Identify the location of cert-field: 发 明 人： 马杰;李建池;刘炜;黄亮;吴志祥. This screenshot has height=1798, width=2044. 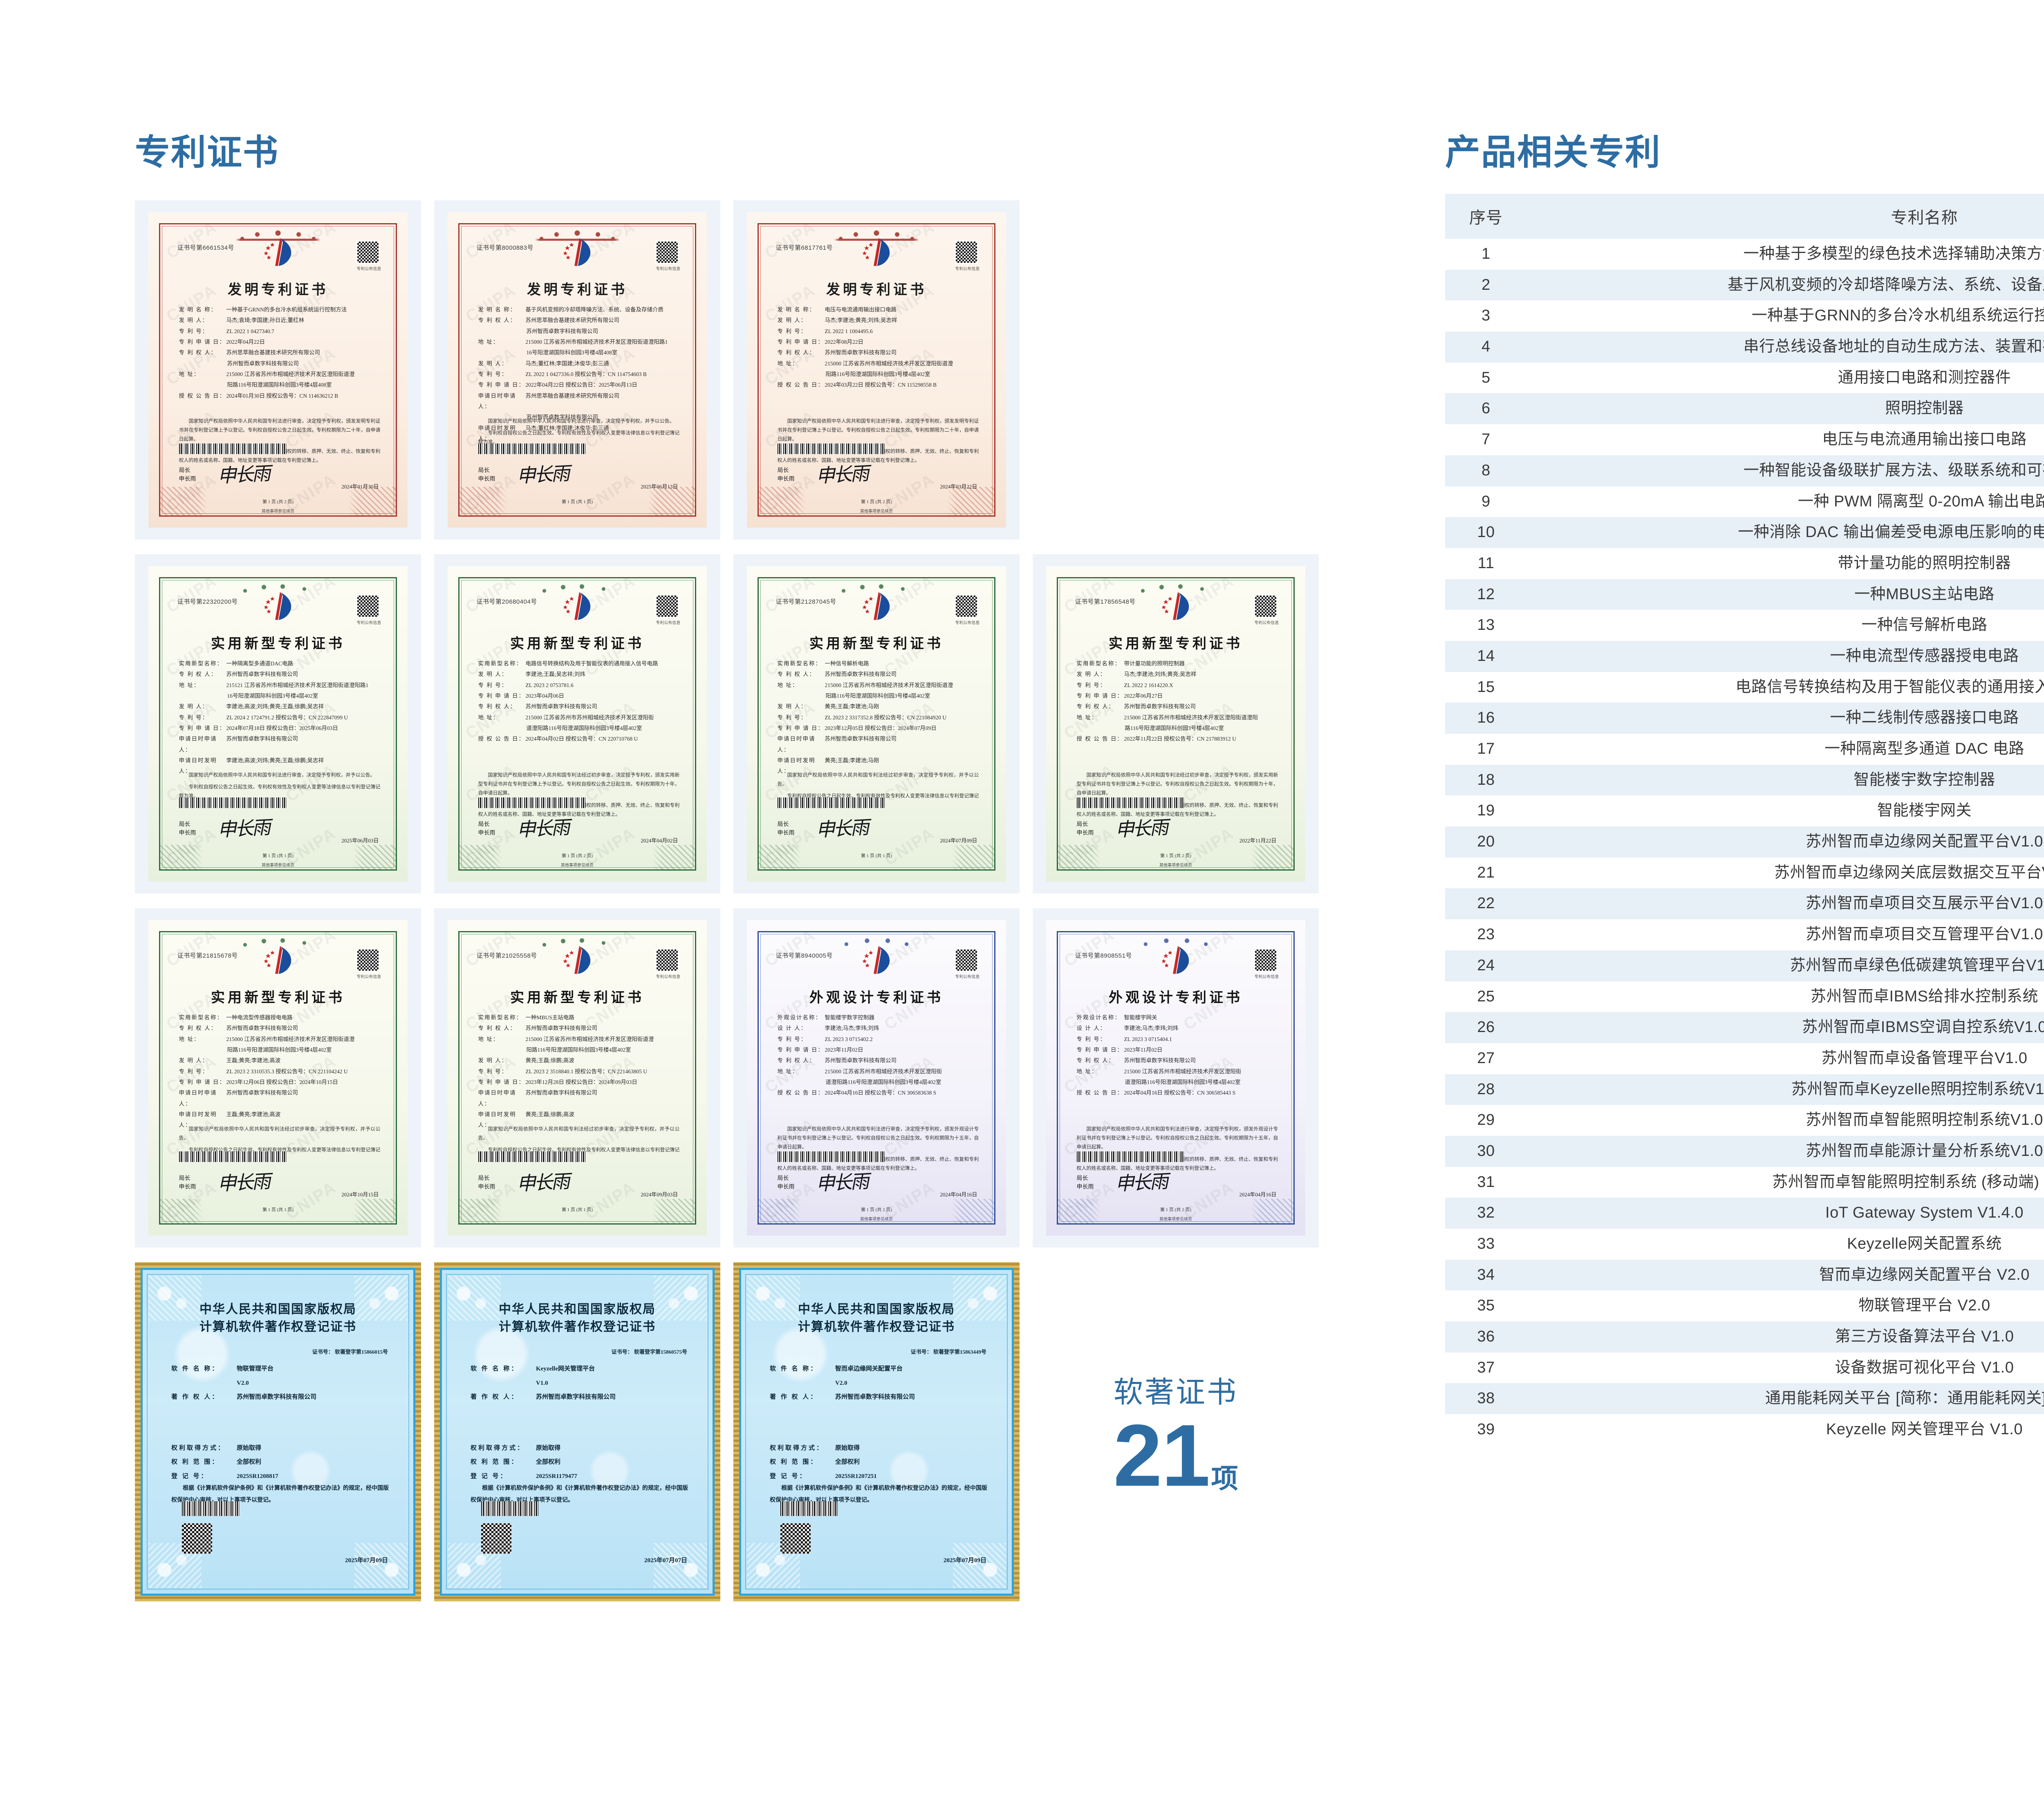
(1178, 674).